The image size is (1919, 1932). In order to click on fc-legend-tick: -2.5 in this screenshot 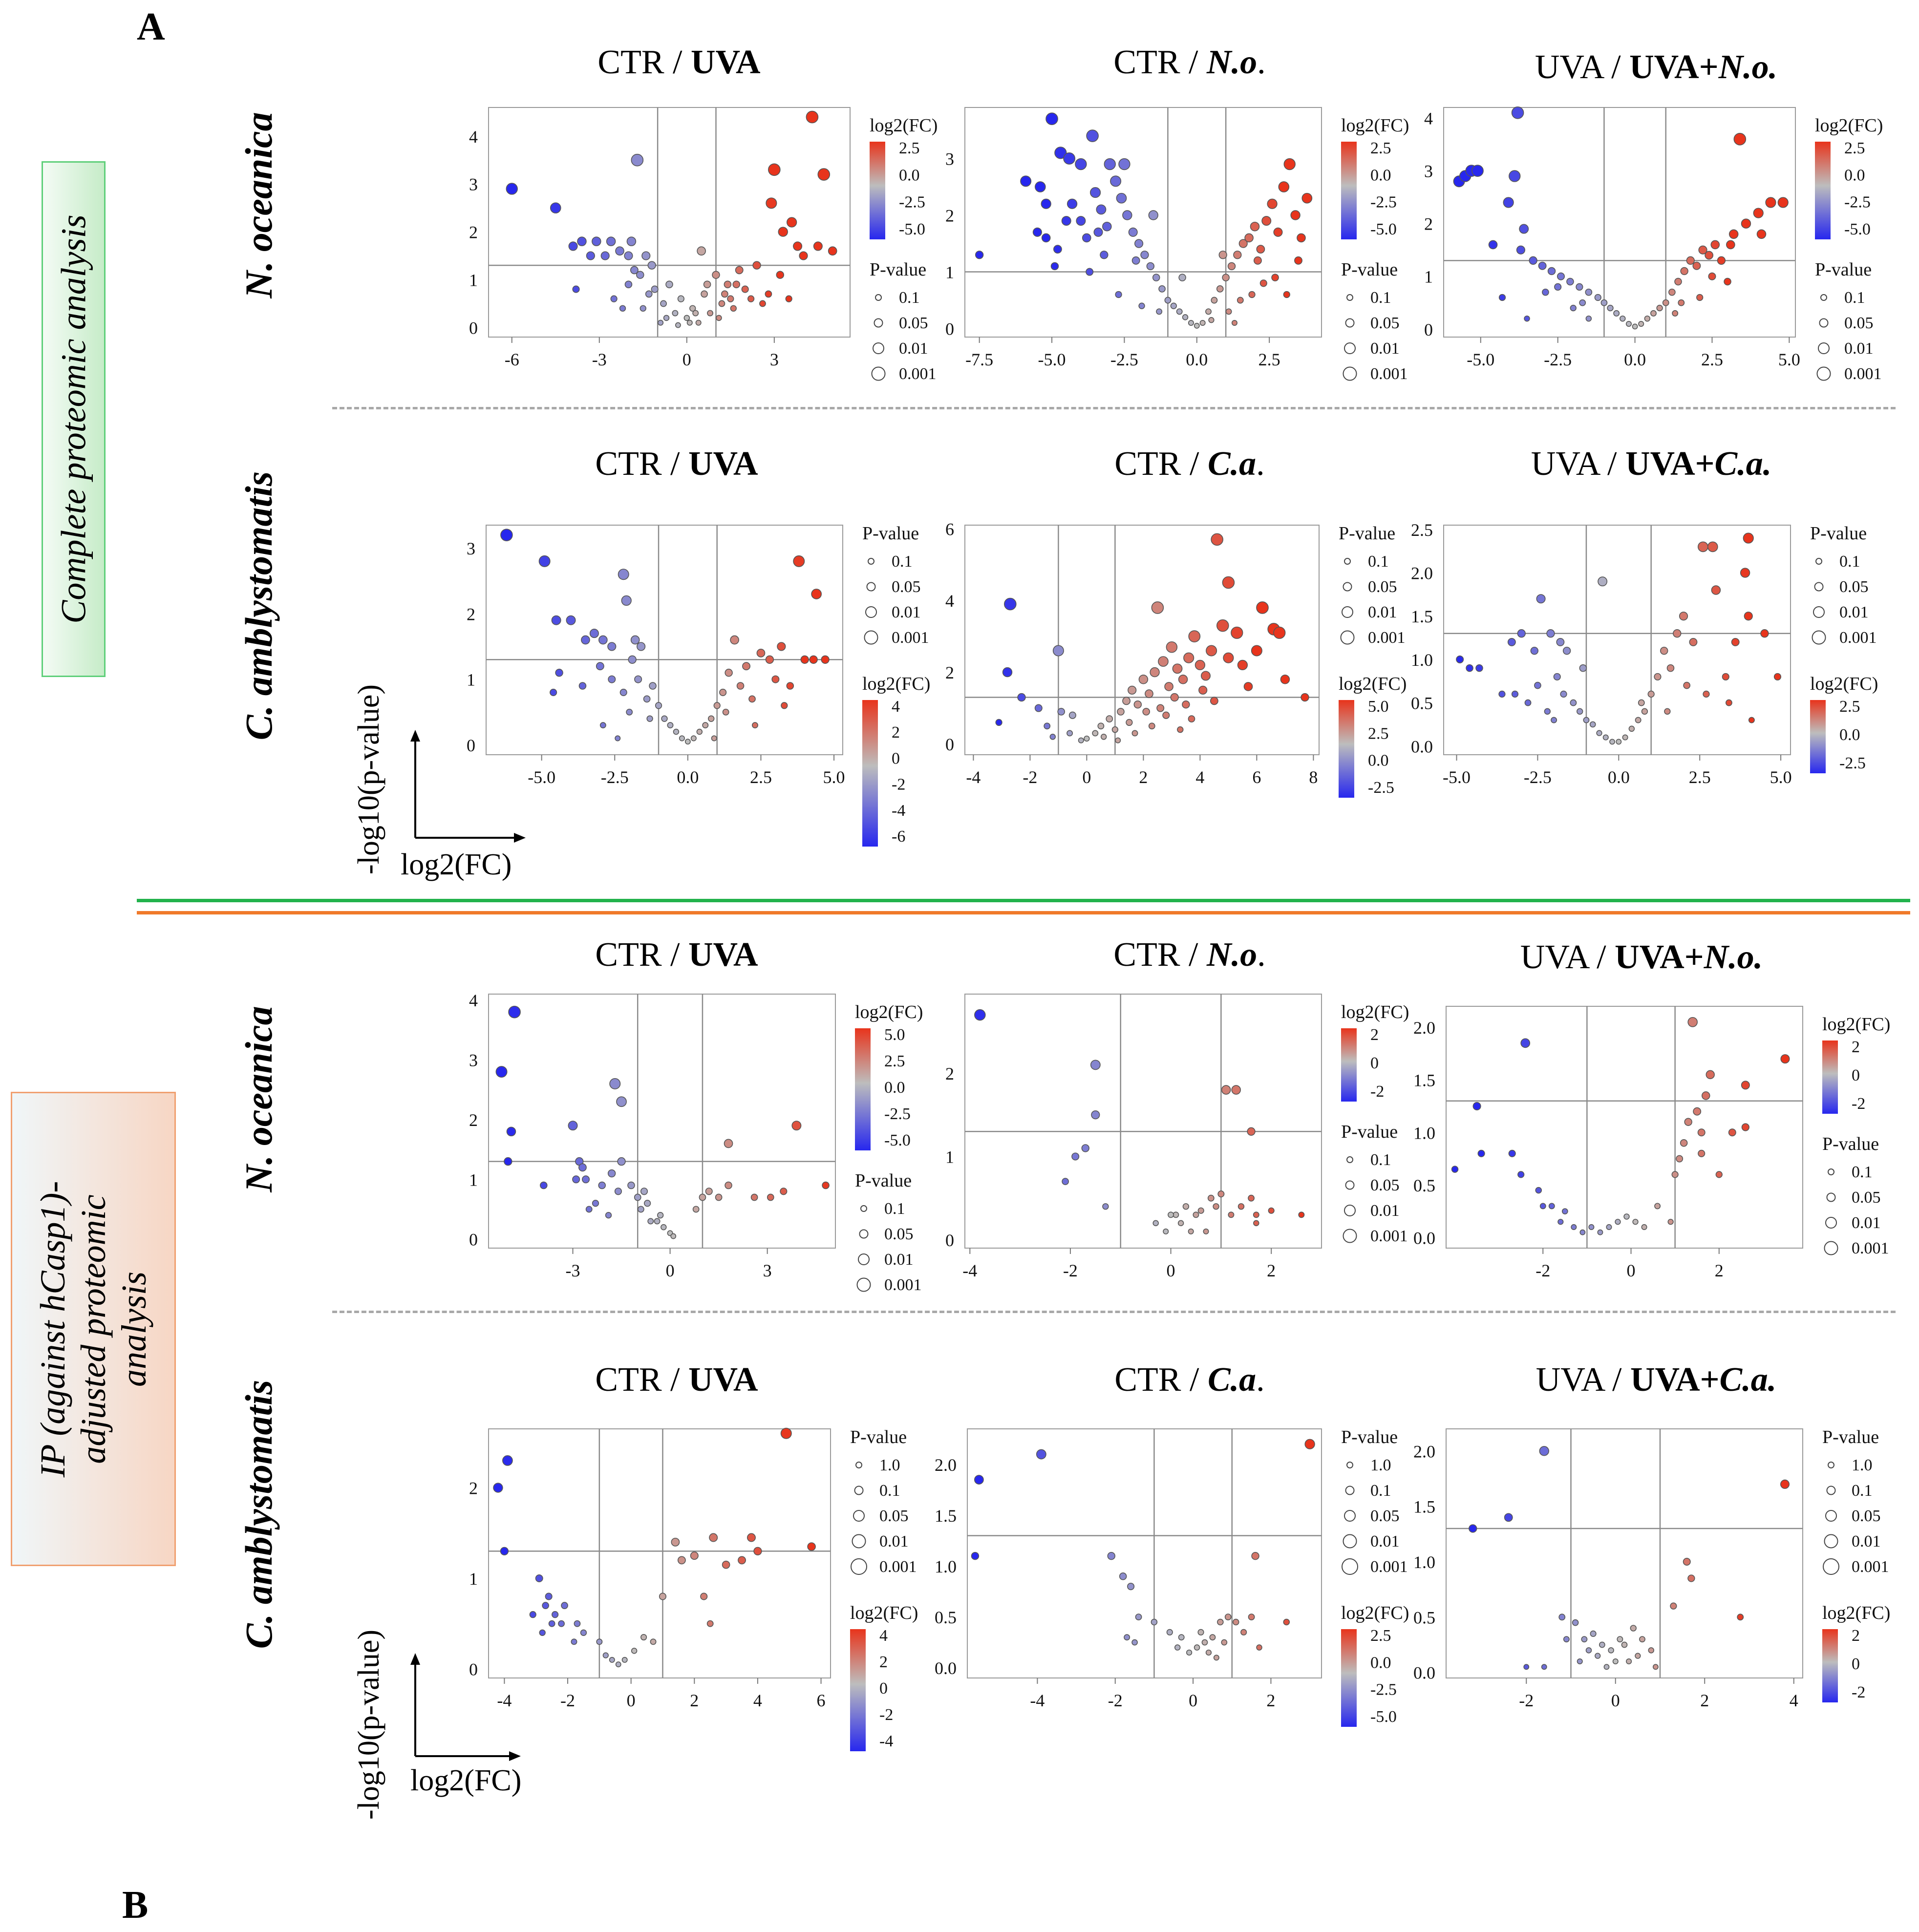, I will do `click(1383, 1690)`.